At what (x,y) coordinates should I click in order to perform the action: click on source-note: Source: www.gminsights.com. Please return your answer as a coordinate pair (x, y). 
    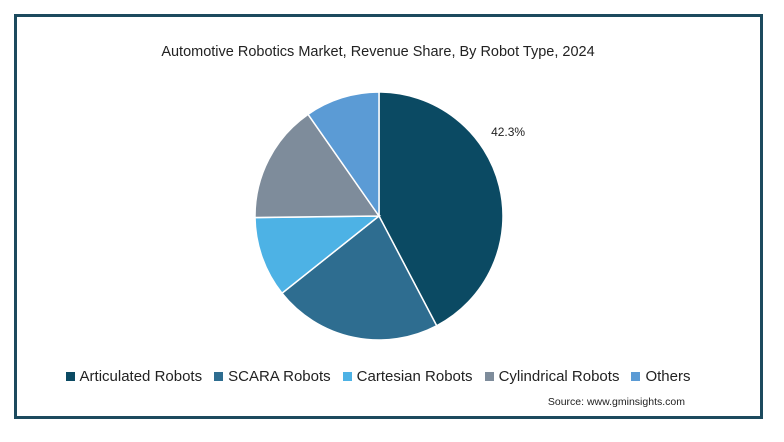
    Looking at the image, I should click on (616, 402).